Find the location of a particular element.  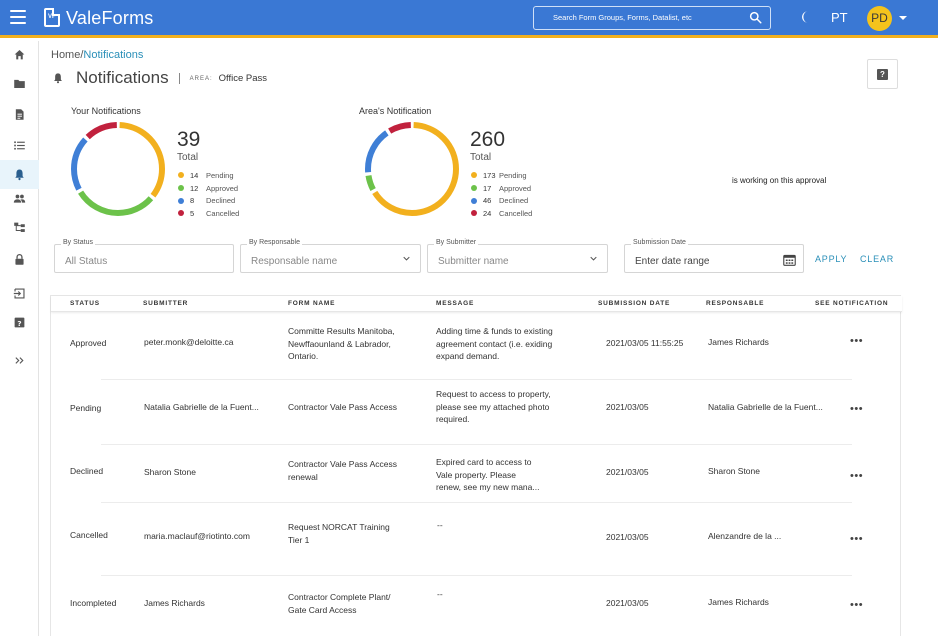

sidebar-item-forms is located at coordinates (19, 114).